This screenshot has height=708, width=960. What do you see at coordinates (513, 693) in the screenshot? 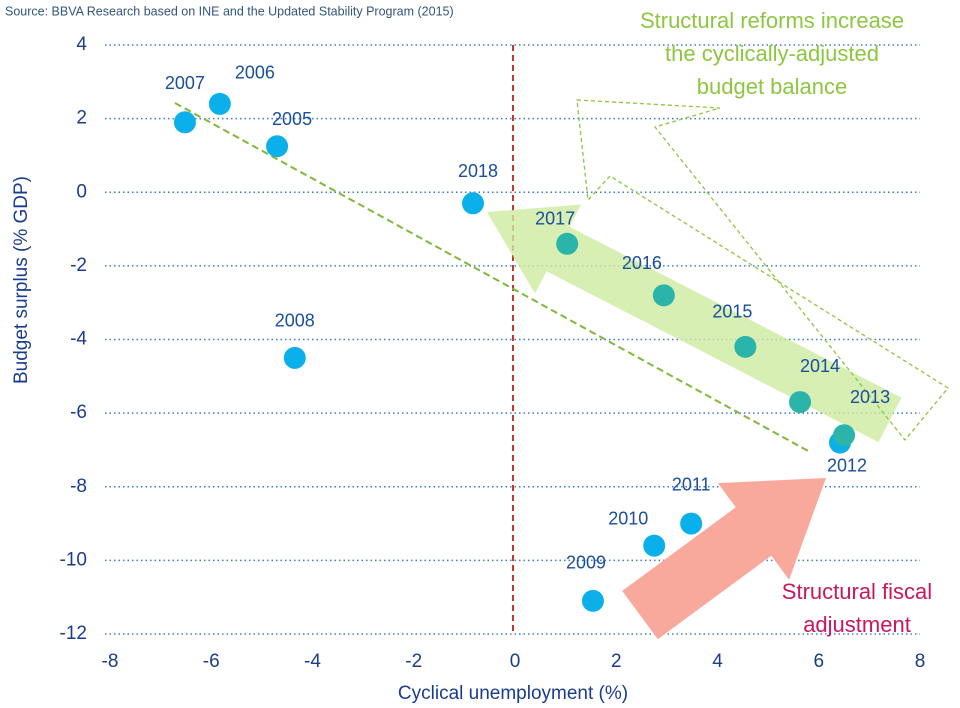
I see `x-axis-label: Cyclical unemployment (%)` at bounding box center [513, 693].